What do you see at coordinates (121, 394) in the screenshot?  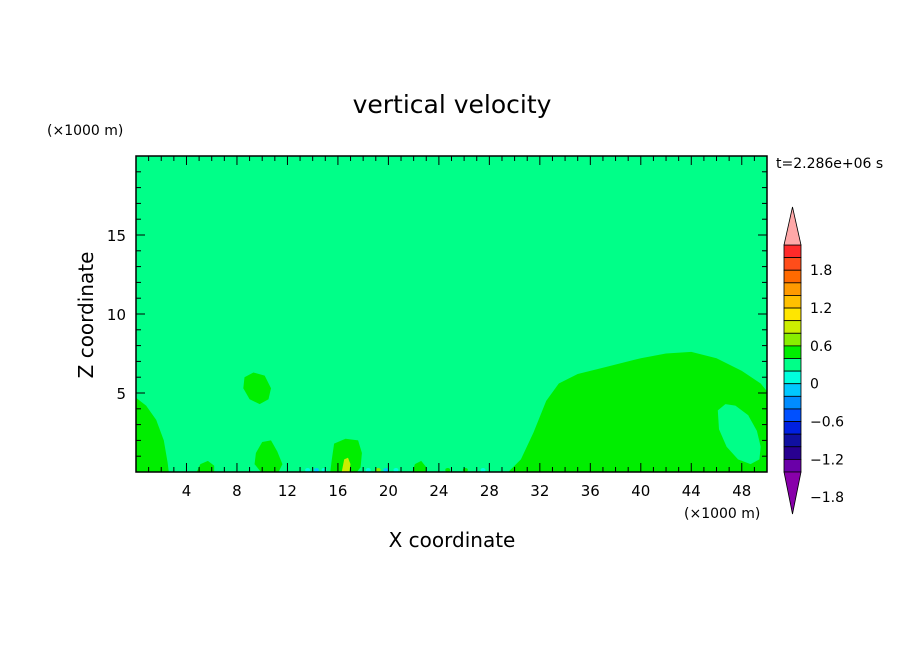 I see `y-tick-label: 5` at bounding box center [121, 394].